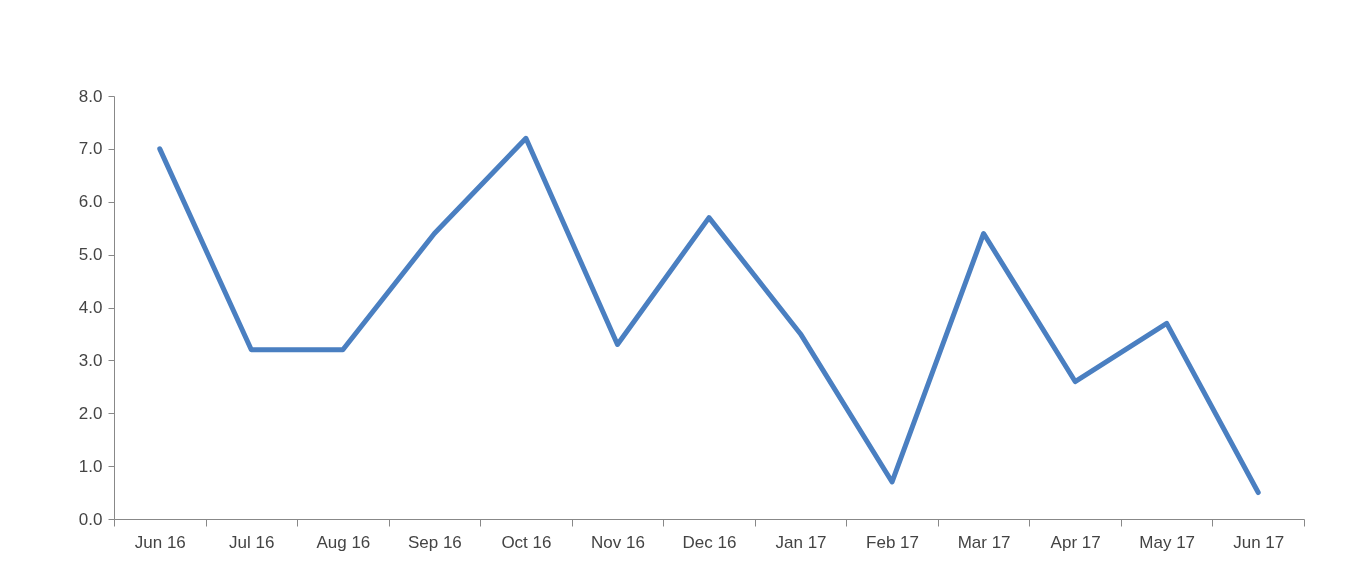  What do you see at coordinates (434, 542) in the screenshot?
I see `x-tick-label: Sep 16` at bounding box center [434, 542].